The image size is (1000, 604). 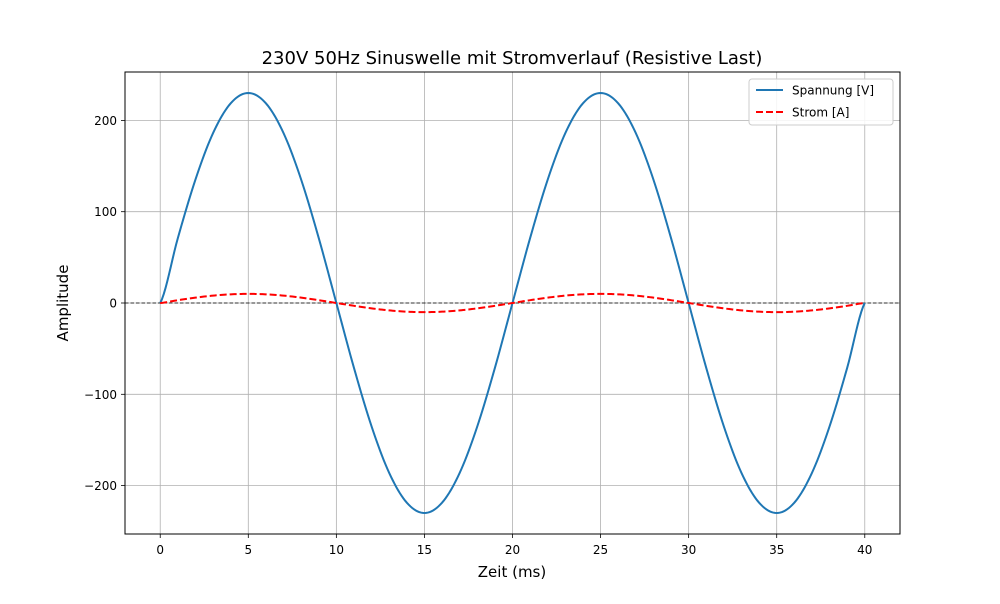 I want to click on x-tick-label: 35, so click(x=776, y=550).